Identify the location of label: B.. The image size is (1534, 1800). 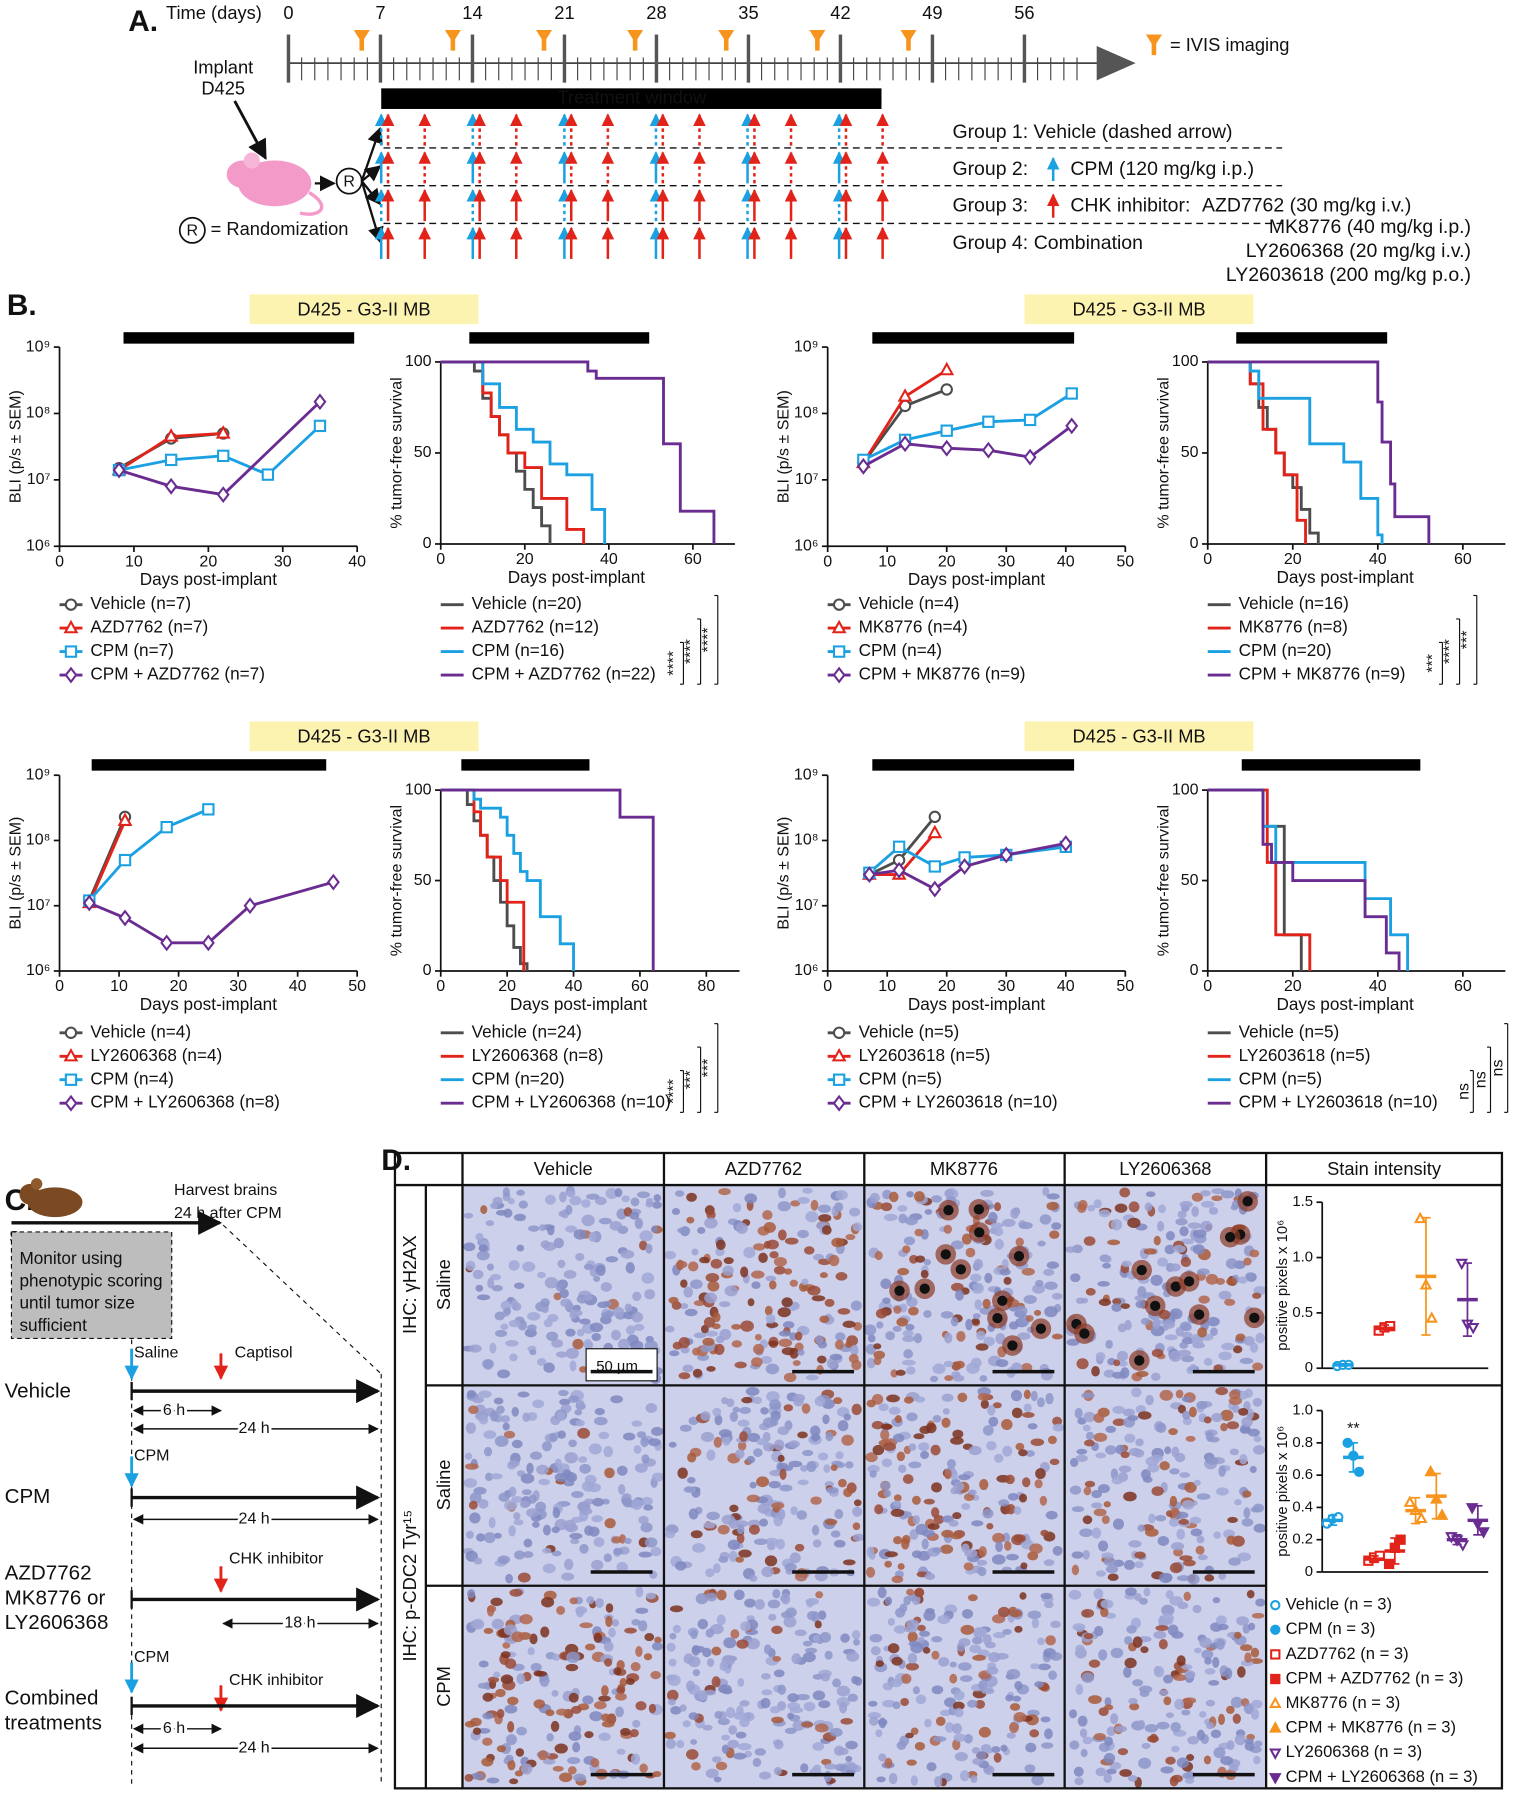
(22, 305).